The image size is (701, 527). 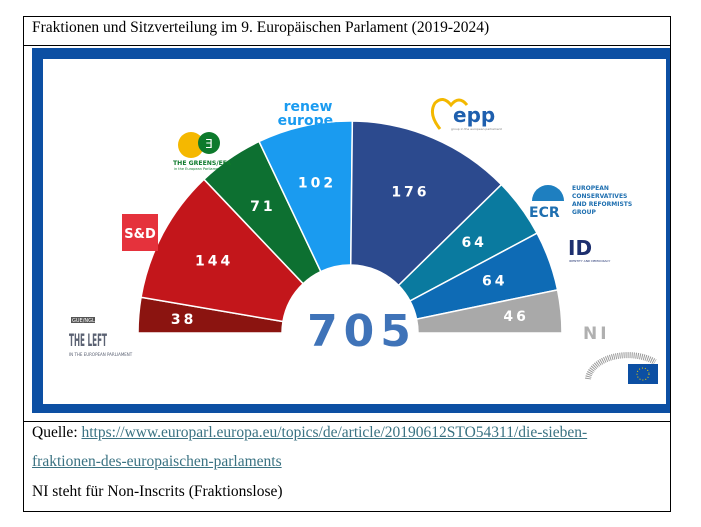 What do you see at coordinates (590, 188) in the screenshot?
I see `svg-text: EUROPEAN` at bounding box center [590, 188].